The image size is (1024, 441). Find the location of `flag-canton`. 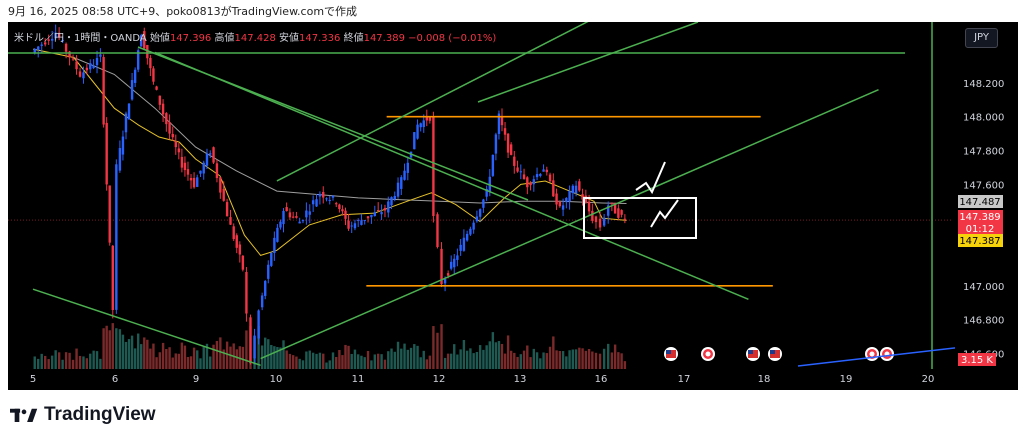

flag-canton is located at coordinates (668, 352).